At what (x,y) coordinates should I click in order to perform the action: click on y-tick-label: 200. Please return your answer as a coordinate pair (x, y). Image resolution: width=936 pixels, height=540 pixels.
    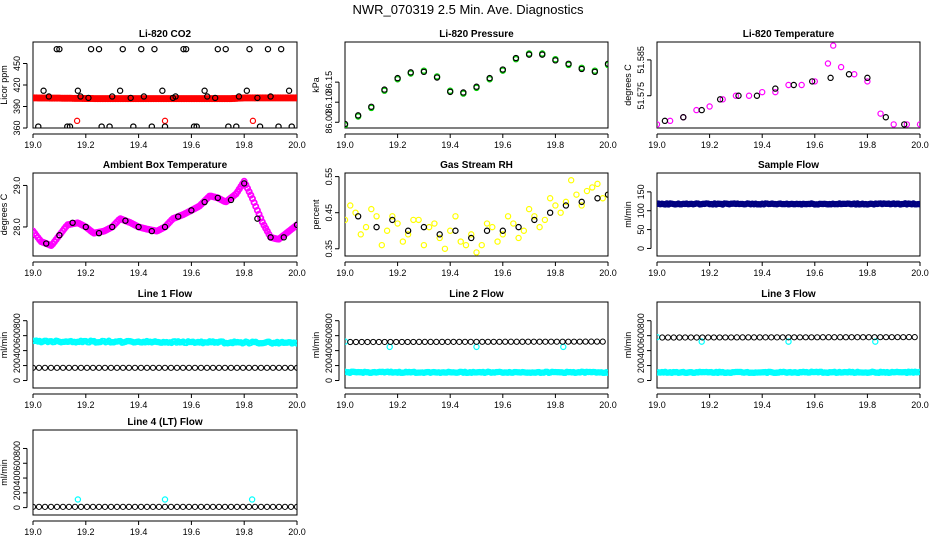
    Looking at the image, I should click on (17, 365).